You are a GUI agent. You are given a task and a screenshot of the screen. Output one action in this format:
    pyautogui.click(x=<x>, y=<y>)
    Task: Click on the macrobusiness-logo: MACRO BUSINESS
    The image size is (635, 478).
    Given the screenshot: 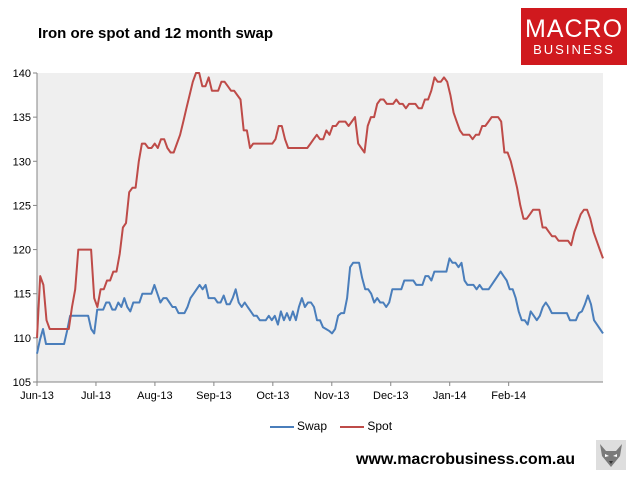 What is the action you would take?
    pyautogui.click(x=574, y=36)
    